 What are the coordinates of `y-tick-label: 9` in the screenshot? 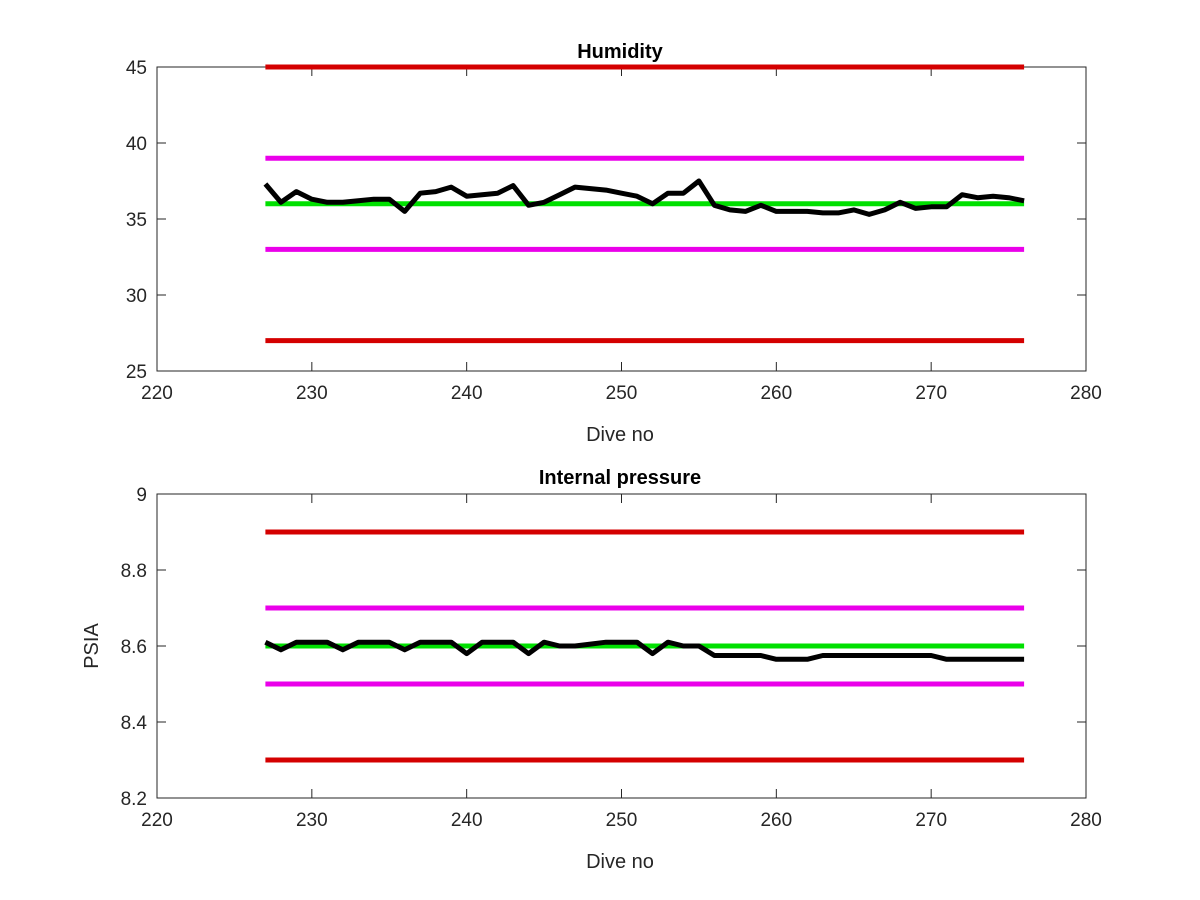 It's located at (141, 495).